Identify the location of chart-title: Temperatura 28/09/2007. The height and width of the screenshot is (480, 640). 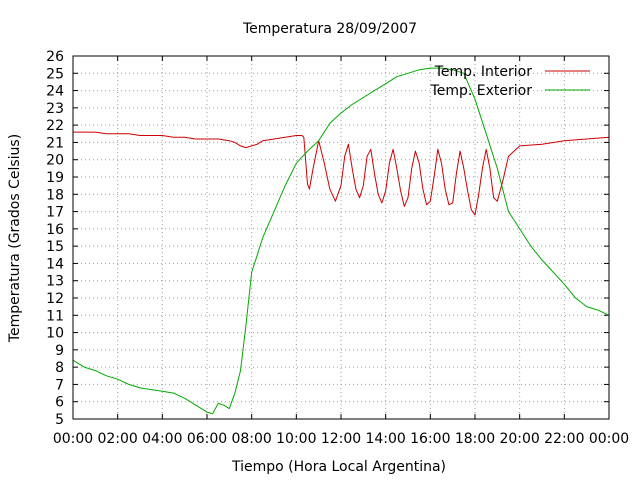
(329, 29).